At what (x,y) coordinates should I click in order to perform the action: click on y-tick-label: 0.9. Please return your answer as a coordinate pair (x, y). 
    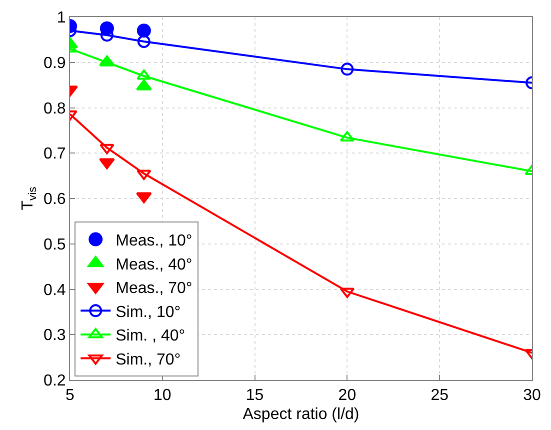
    Looking at the image, I should click on (55, 63).